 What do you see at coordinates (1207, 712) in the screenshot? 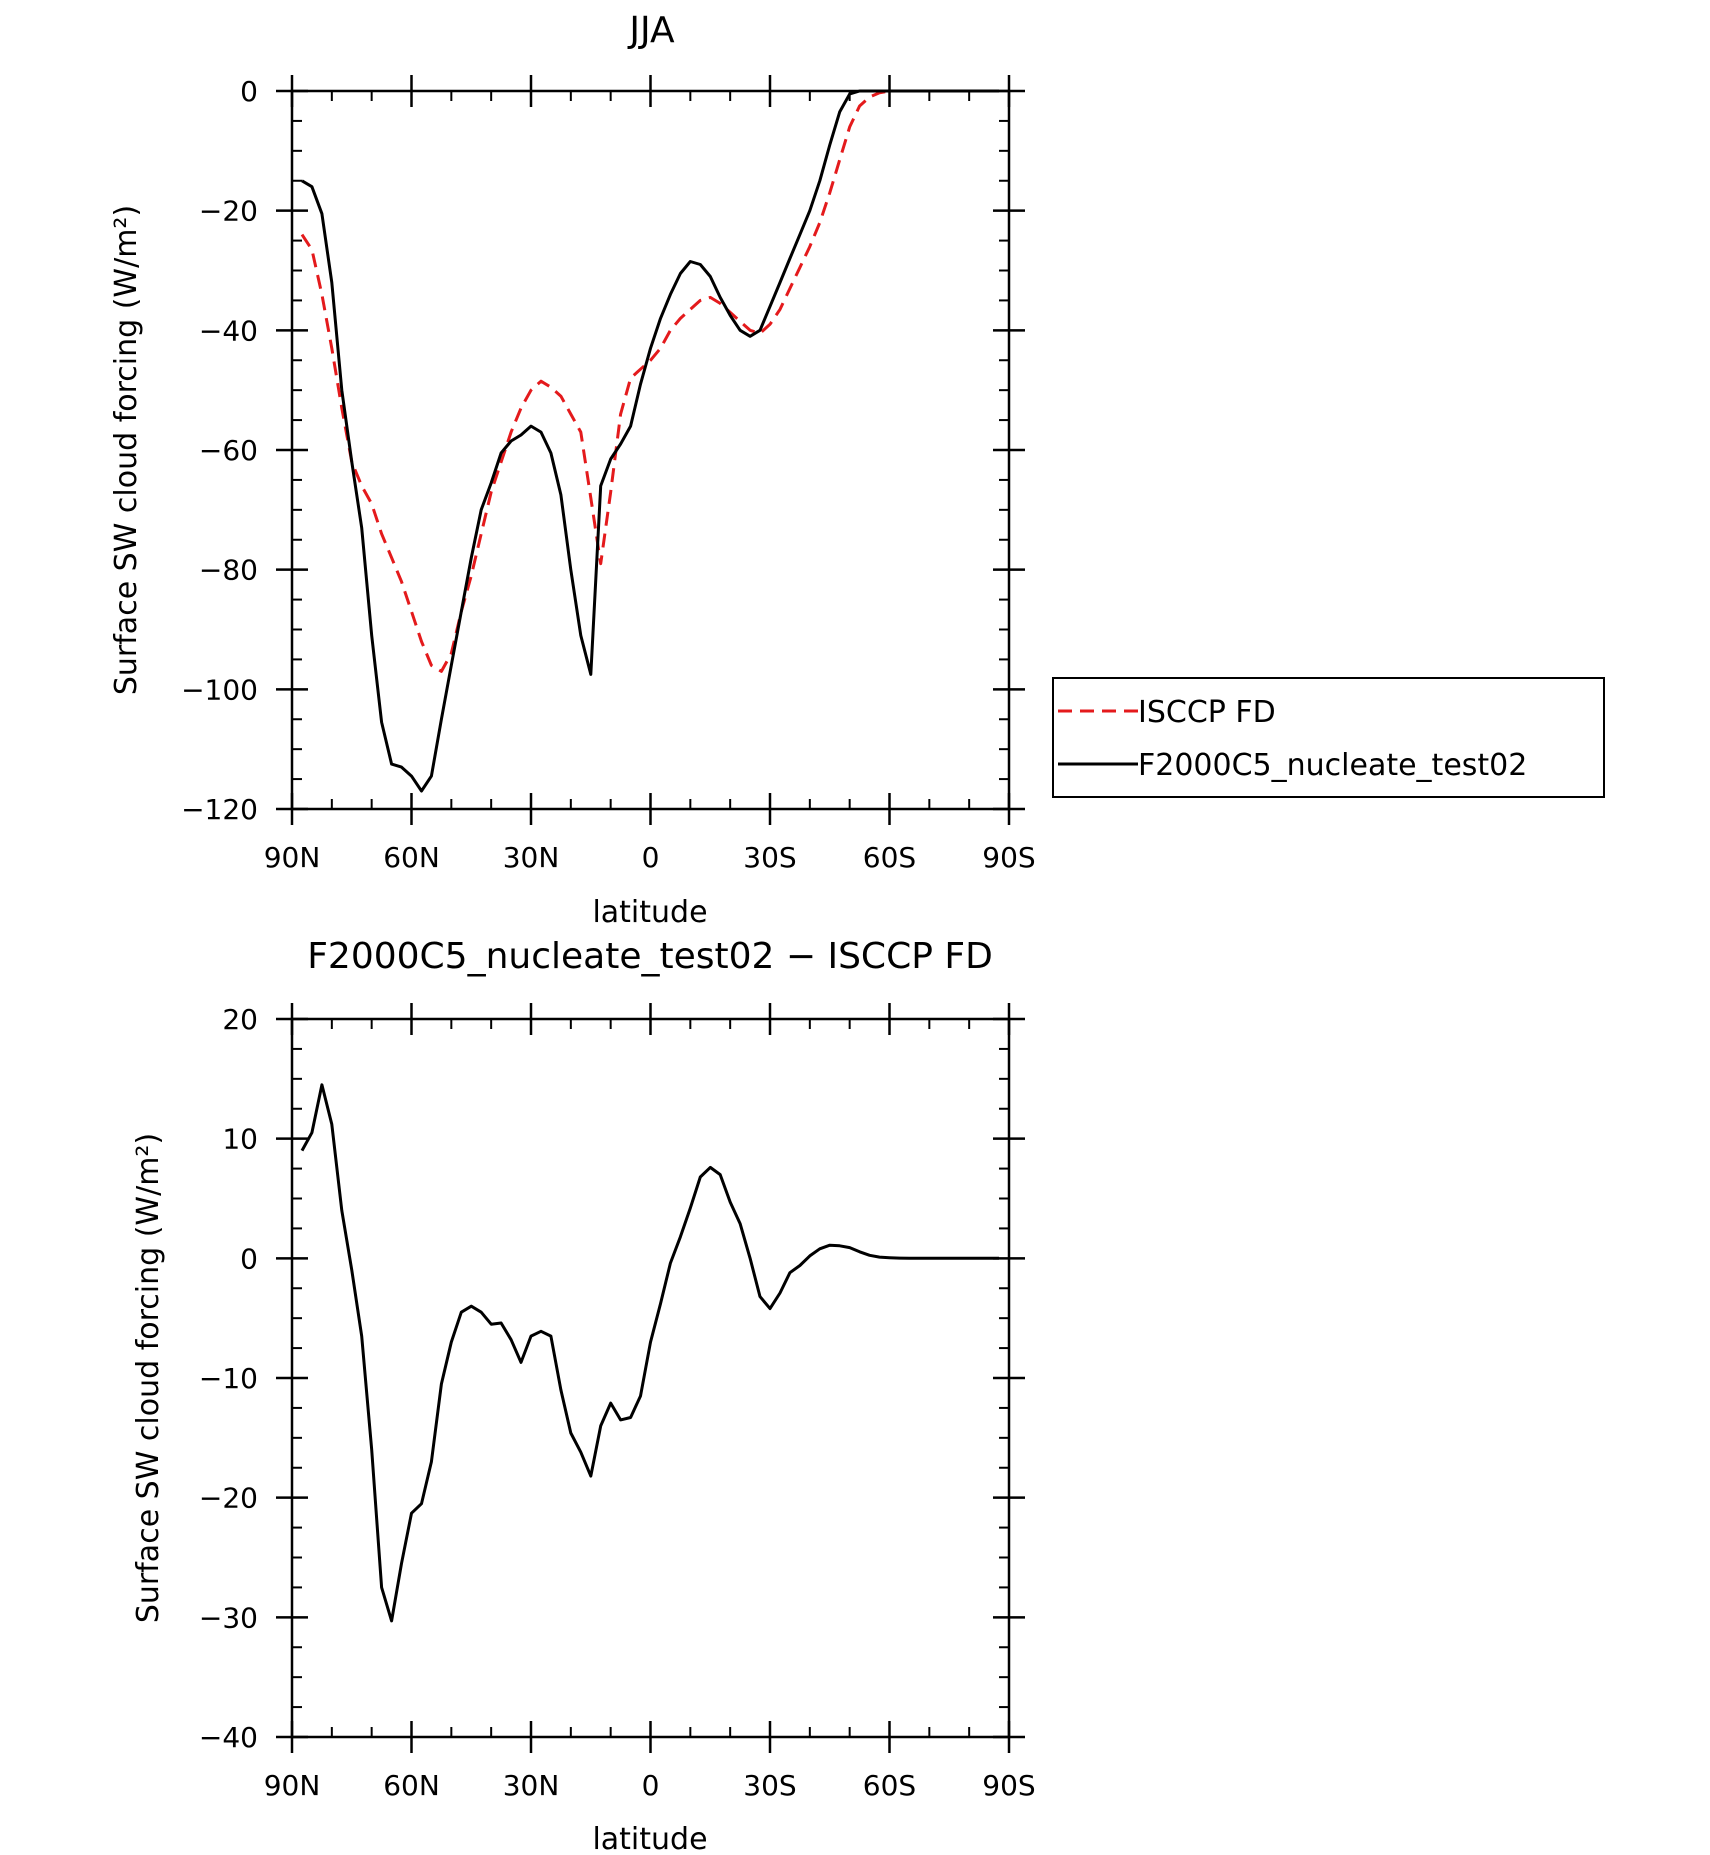
I see `legend-label-isccp: ISCCP FD` at bounding box center [1207, 712].